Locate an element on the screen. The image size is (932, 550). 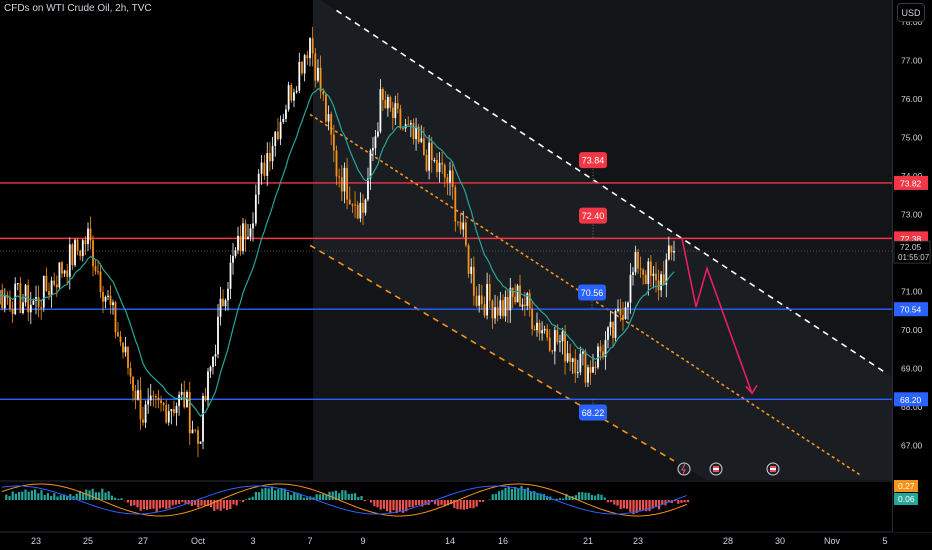
osc-signal-line is located at coordinates (344, 500).